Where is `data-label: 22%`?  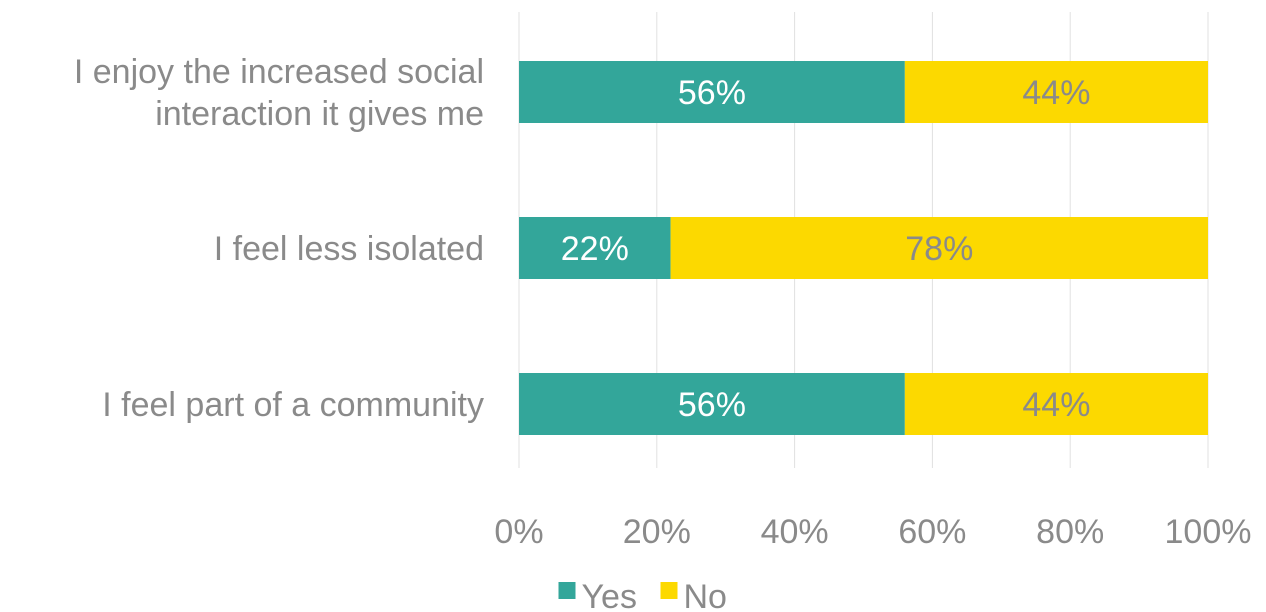 data-label: 22% is located at coordinates (595, 249).